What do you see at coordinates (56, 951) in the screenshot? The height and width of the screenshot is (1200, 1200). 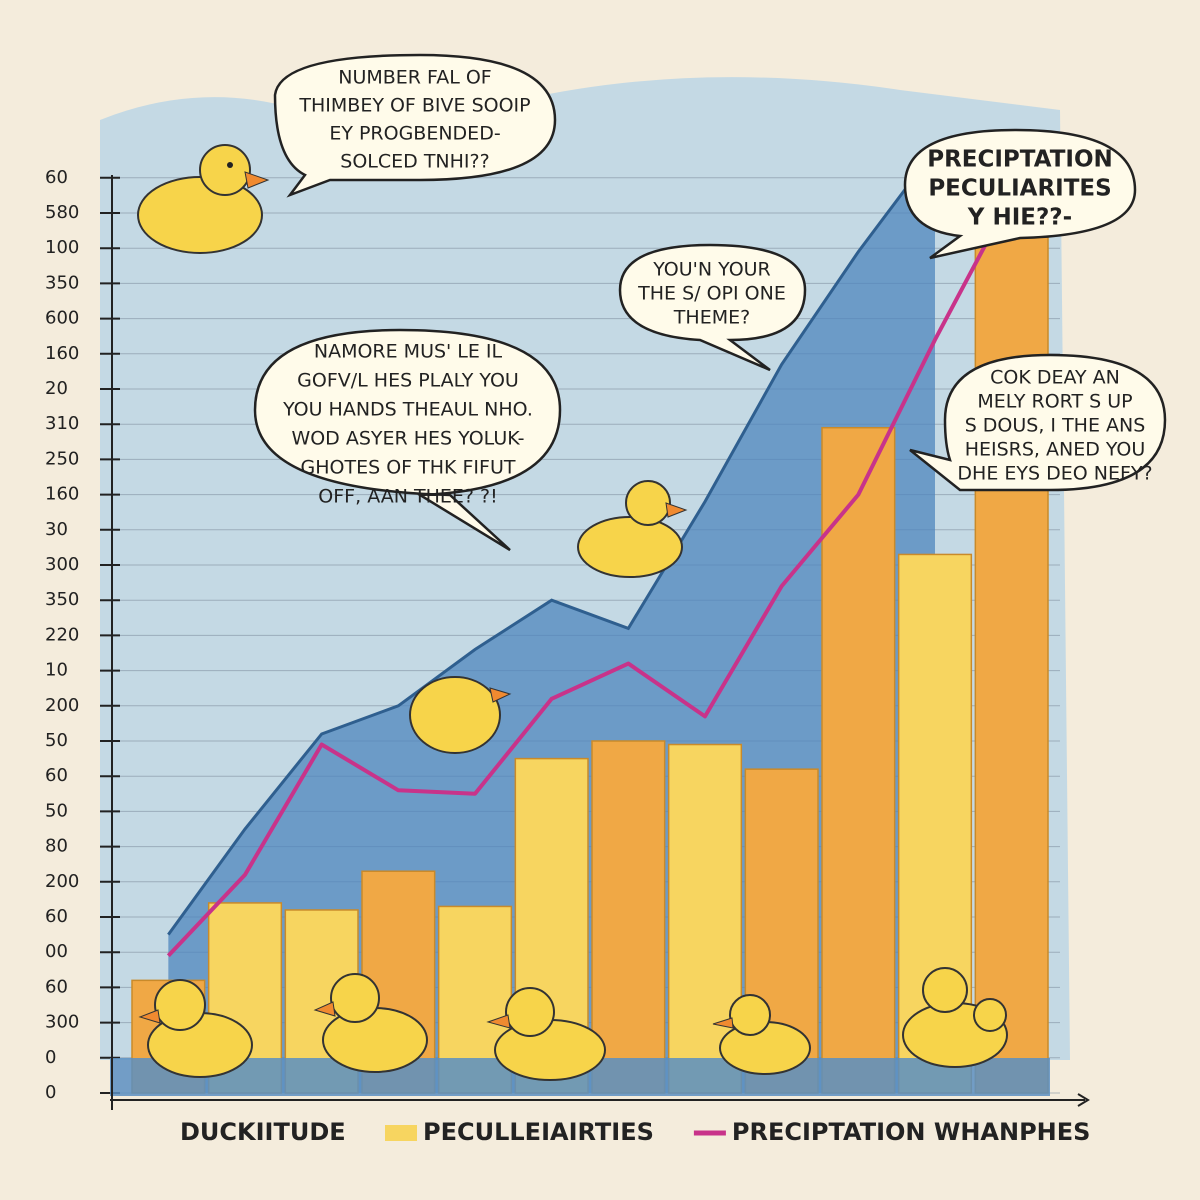 I see `y-tick-label: 00` at bounding box center [56, 951].